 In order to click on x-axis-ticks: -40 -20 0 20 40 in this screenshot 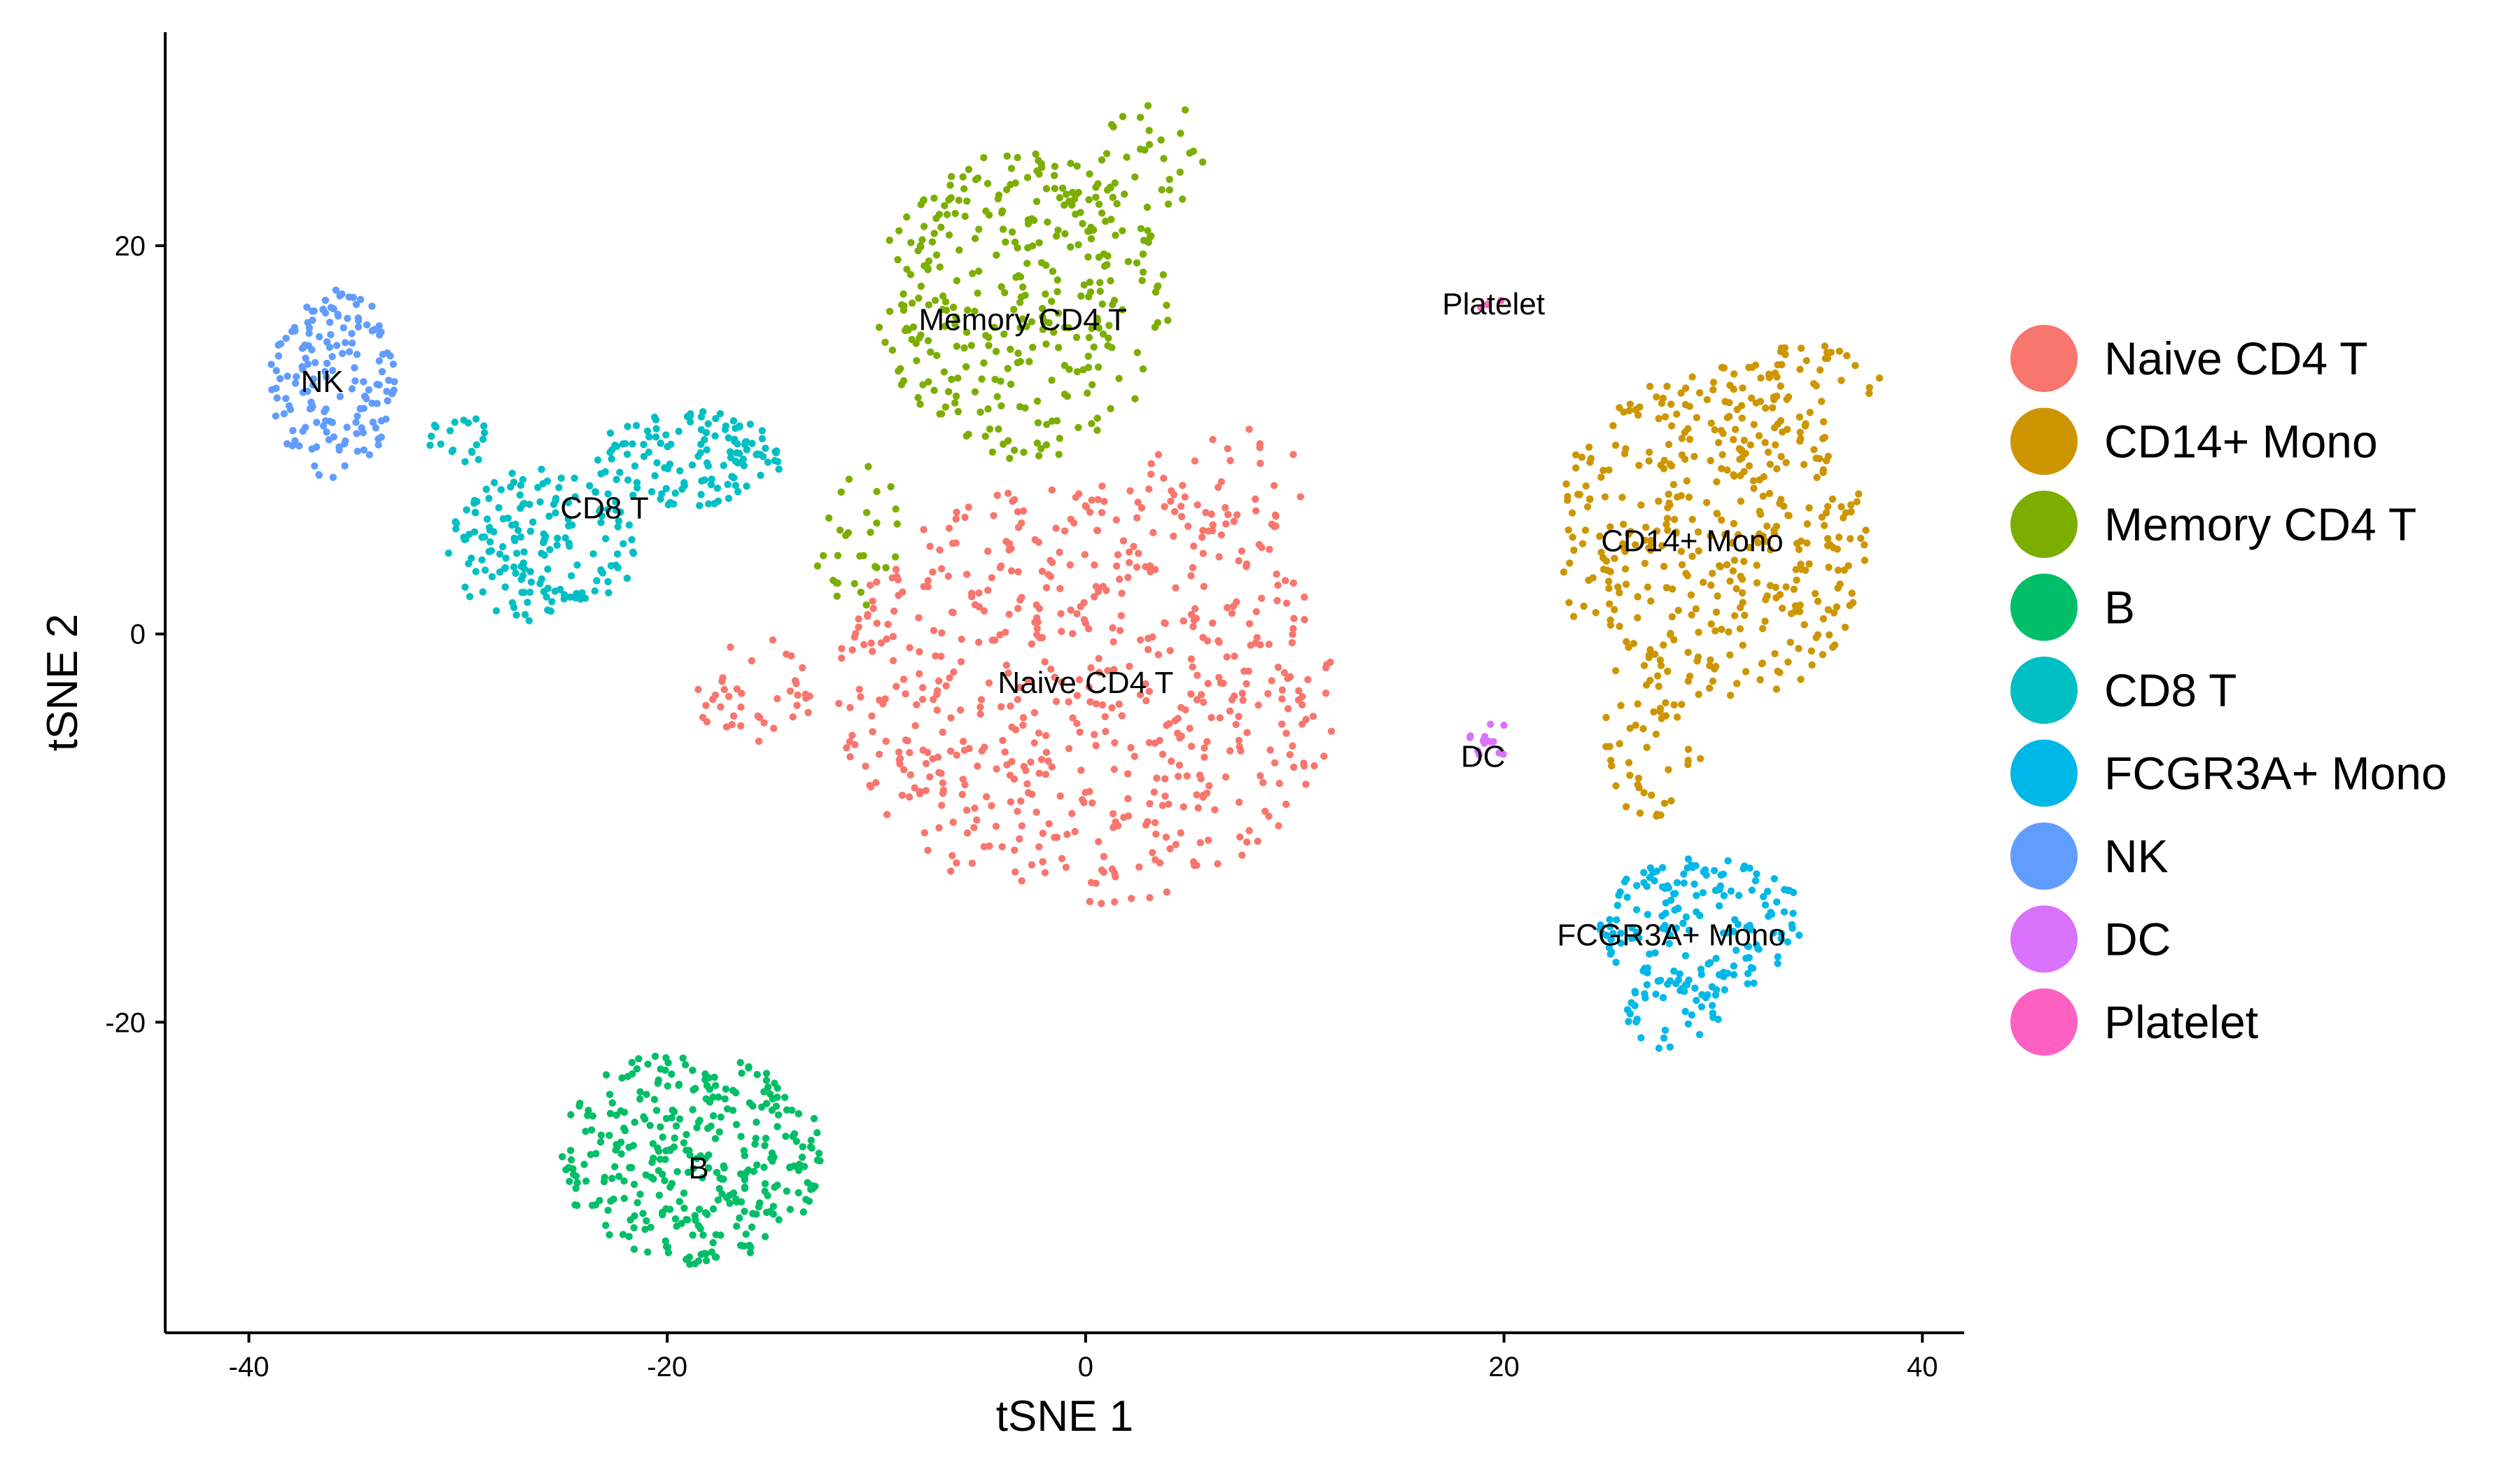, I will do `click(1083, 1357)`.